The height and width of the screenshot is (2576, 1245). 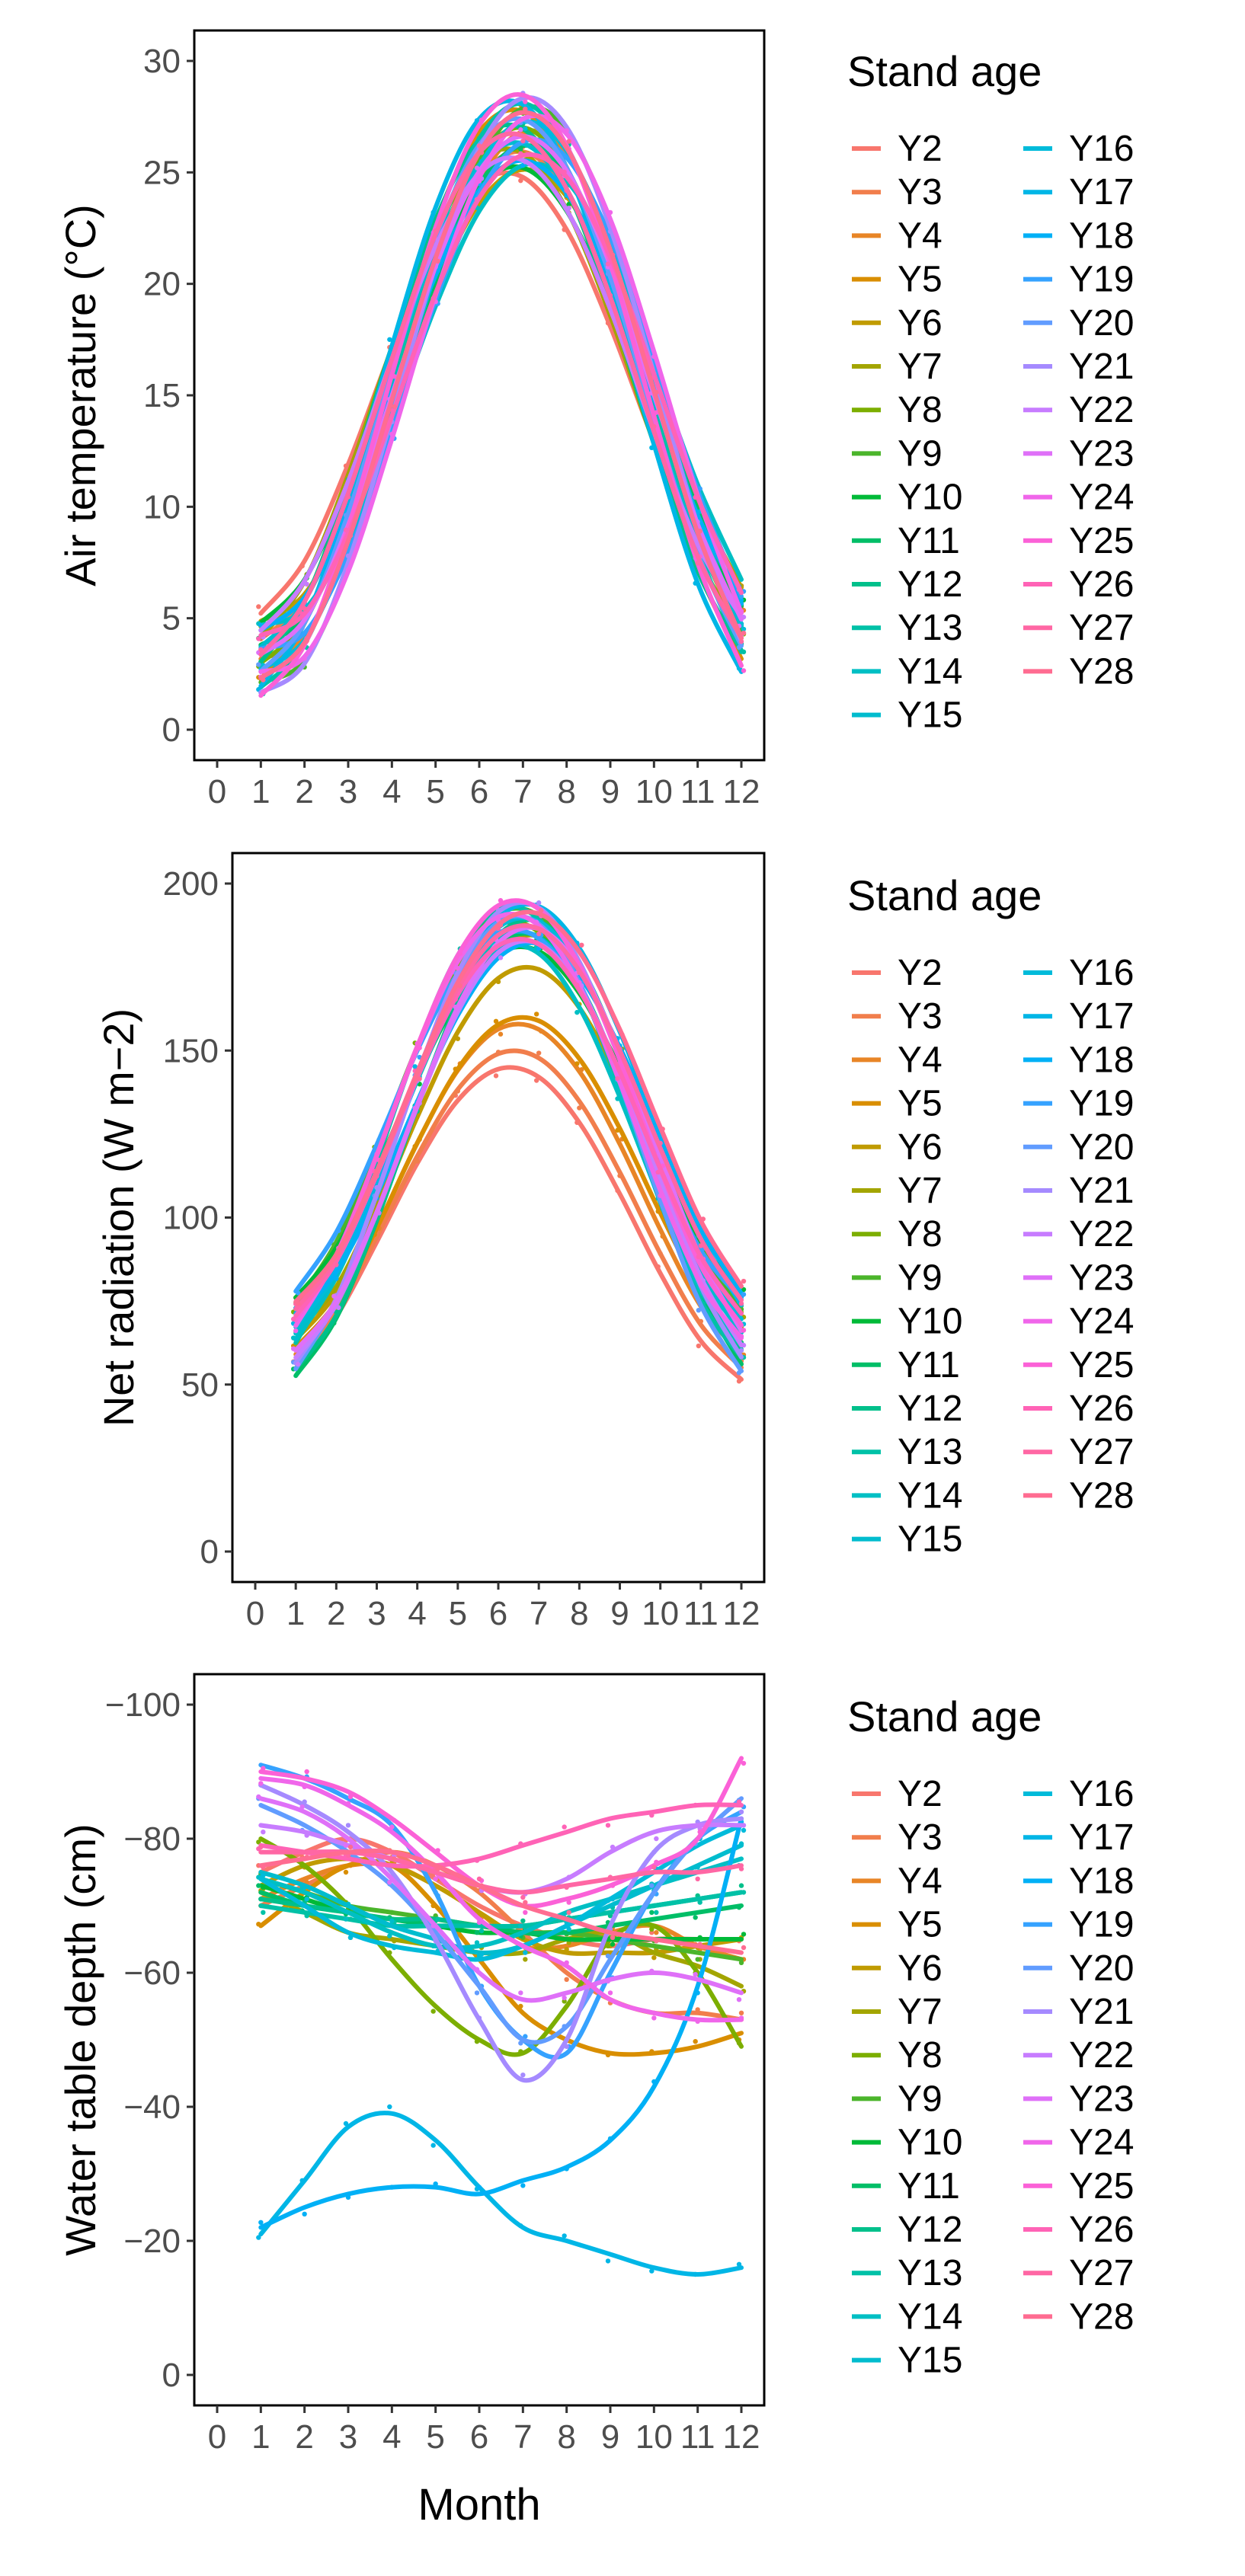 I want to click on point-Y8, so click(x=652, y=1929).